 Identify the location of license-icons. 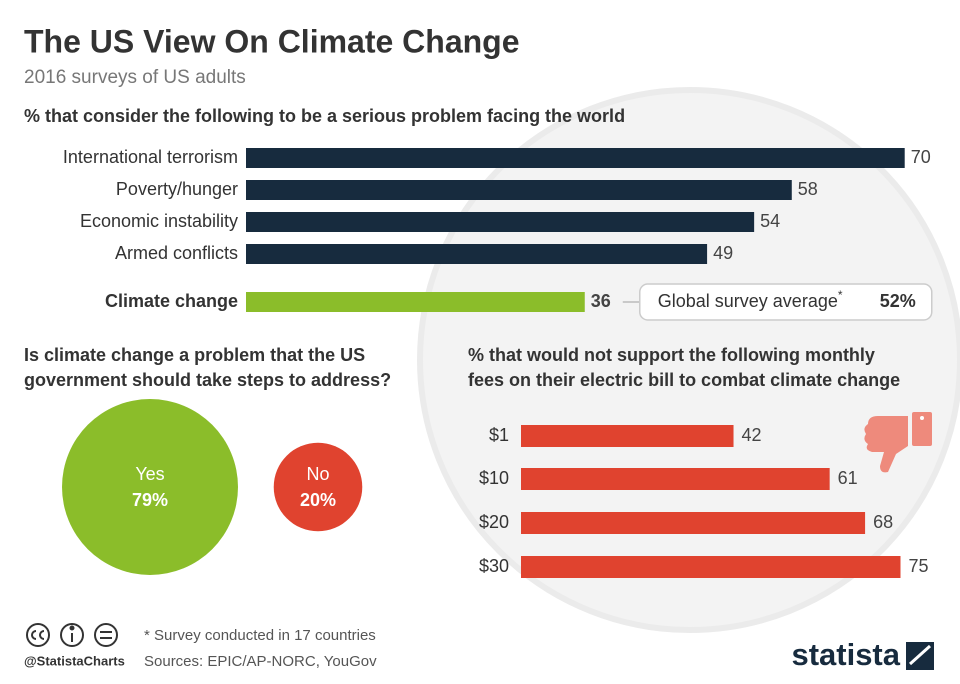
(72, 635).